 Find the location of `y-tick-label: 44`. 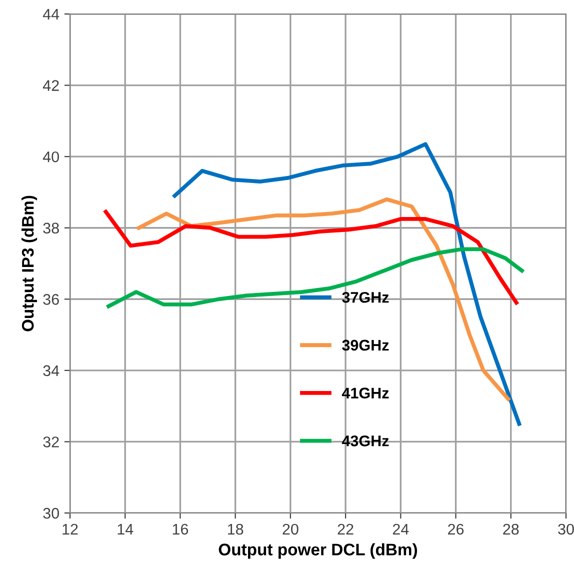

y-tick-label: 44 is located at coordinates (51, 14).